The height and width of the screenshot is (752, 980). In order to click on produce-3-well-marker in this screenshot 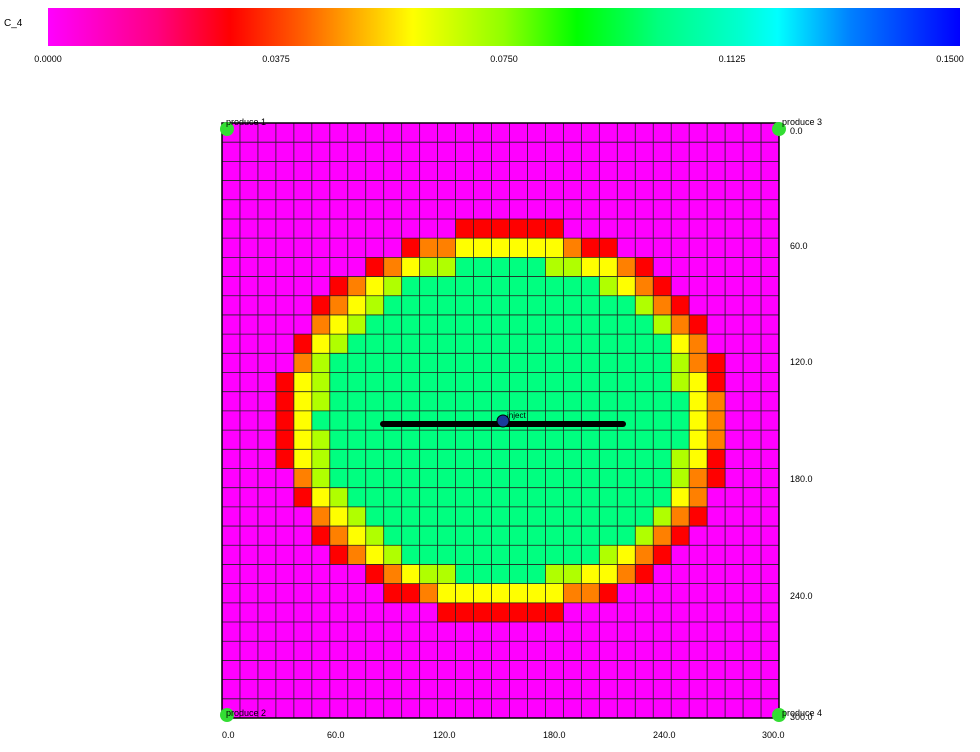, I will do `click(779, 129)`.